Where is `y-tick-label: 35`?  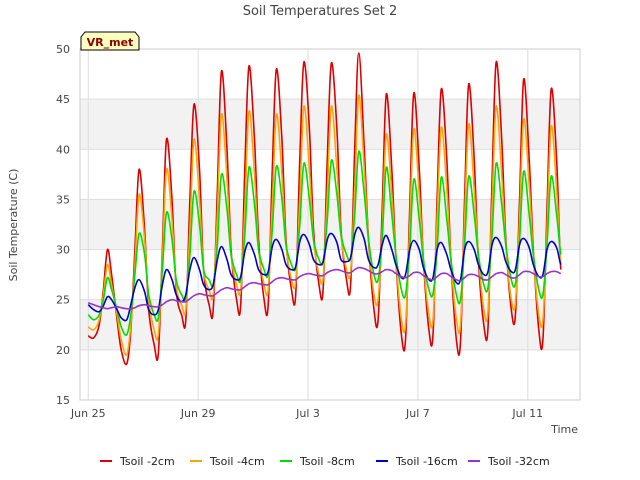 y-tick-label: 35 is located at coordinates (63, 199).